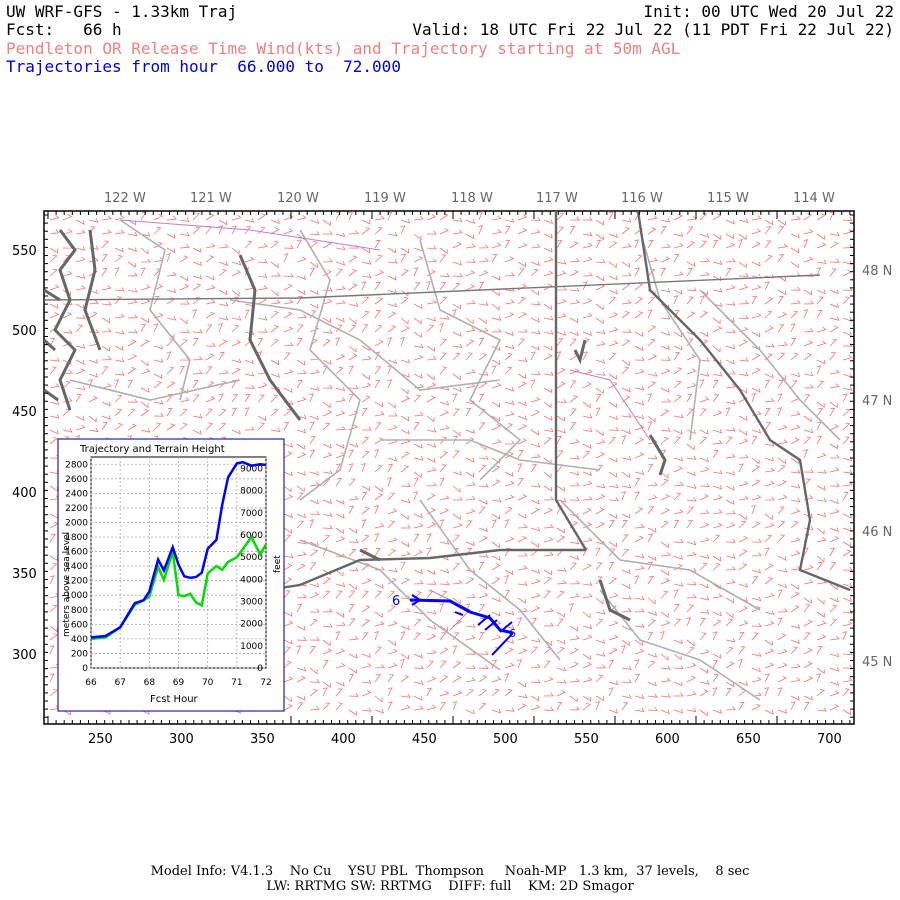 The image size is (900, 900). I want to click on x-tick-label: 700, so click(829, 739).